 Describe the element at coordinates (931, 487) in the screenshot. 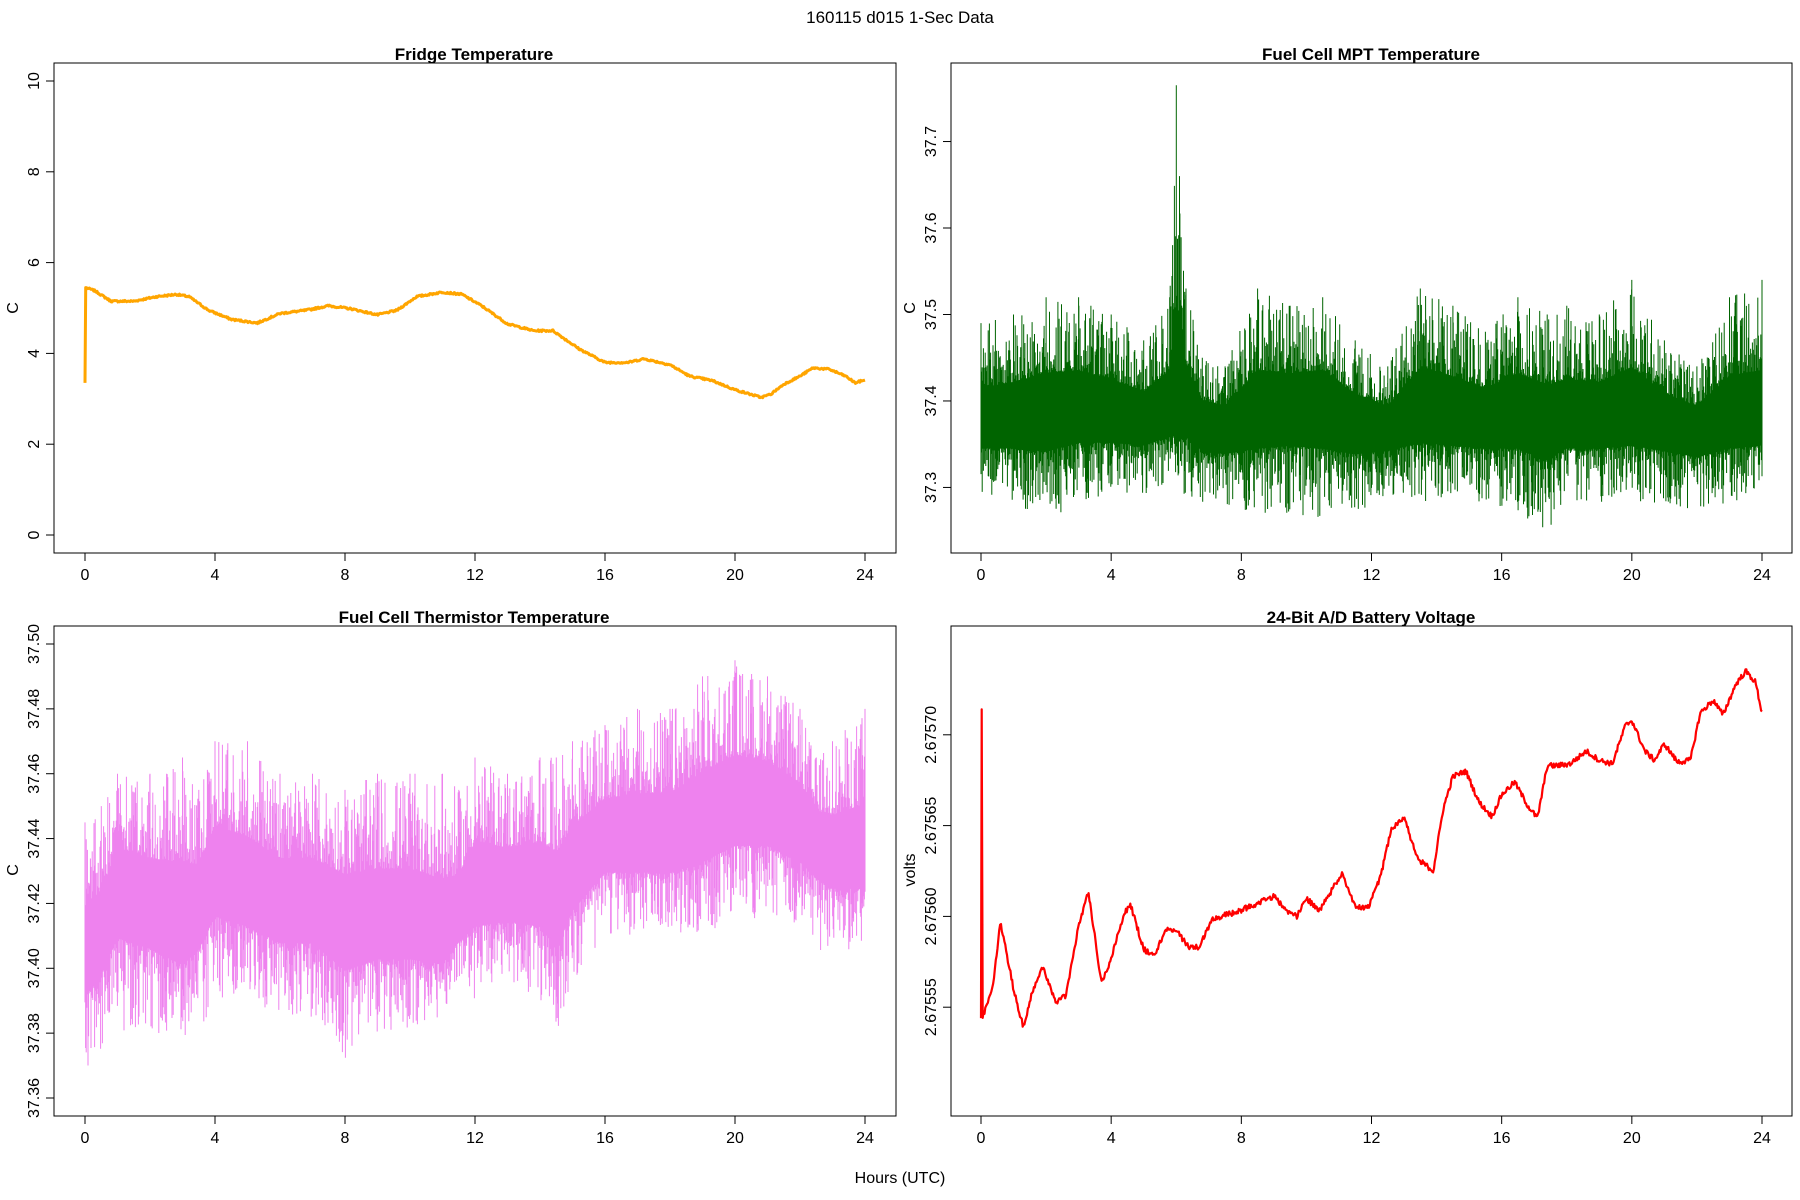

I see `y-tick-label: 37.3` at that location.